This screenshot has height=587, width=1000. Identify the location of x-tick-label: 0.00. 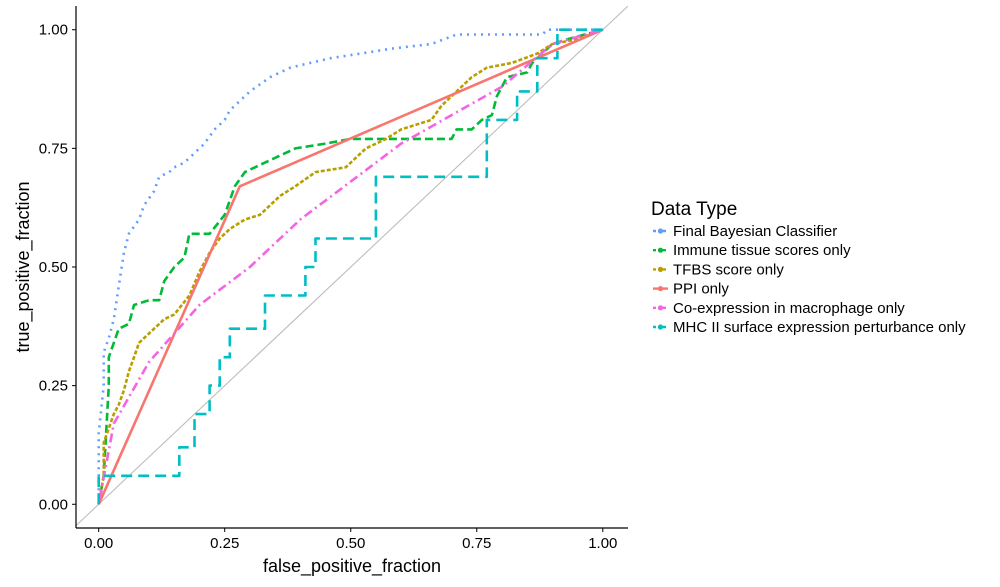
(98, 543).